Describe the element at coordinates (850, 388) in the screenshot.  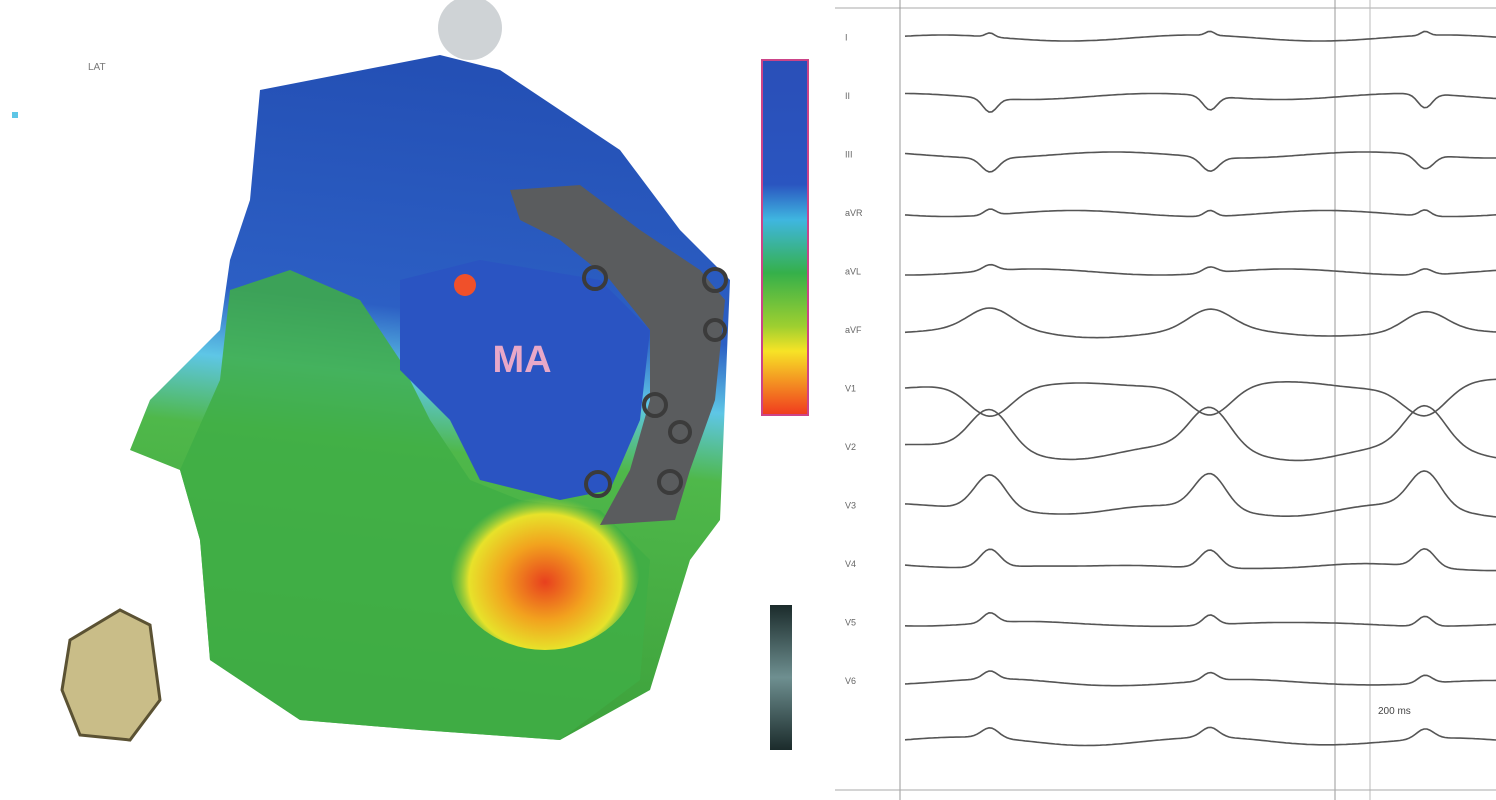
I see `lead-label: V1` at that location.